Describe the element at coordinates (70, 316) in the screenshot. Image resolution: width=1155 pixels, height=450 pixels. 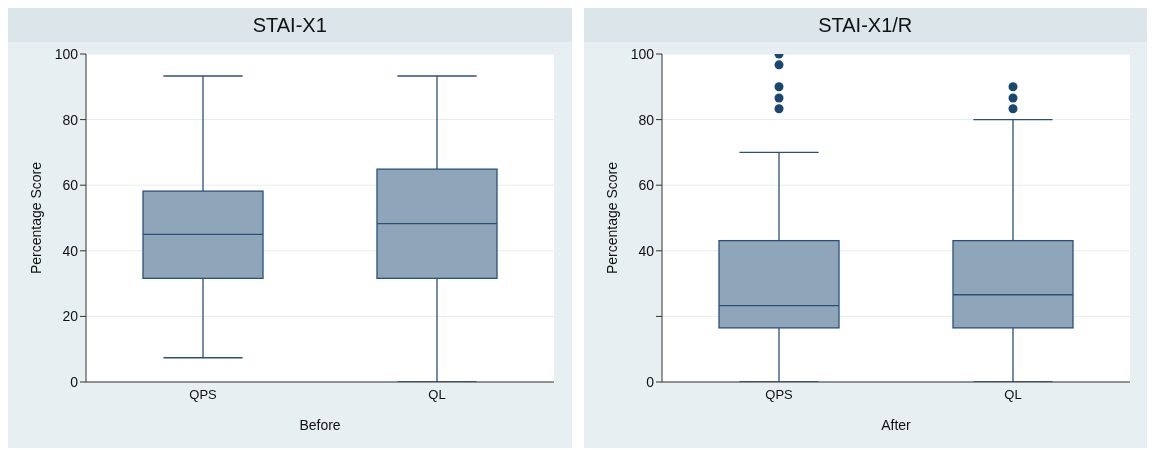
I see `y-tick-label: 20` at that location.